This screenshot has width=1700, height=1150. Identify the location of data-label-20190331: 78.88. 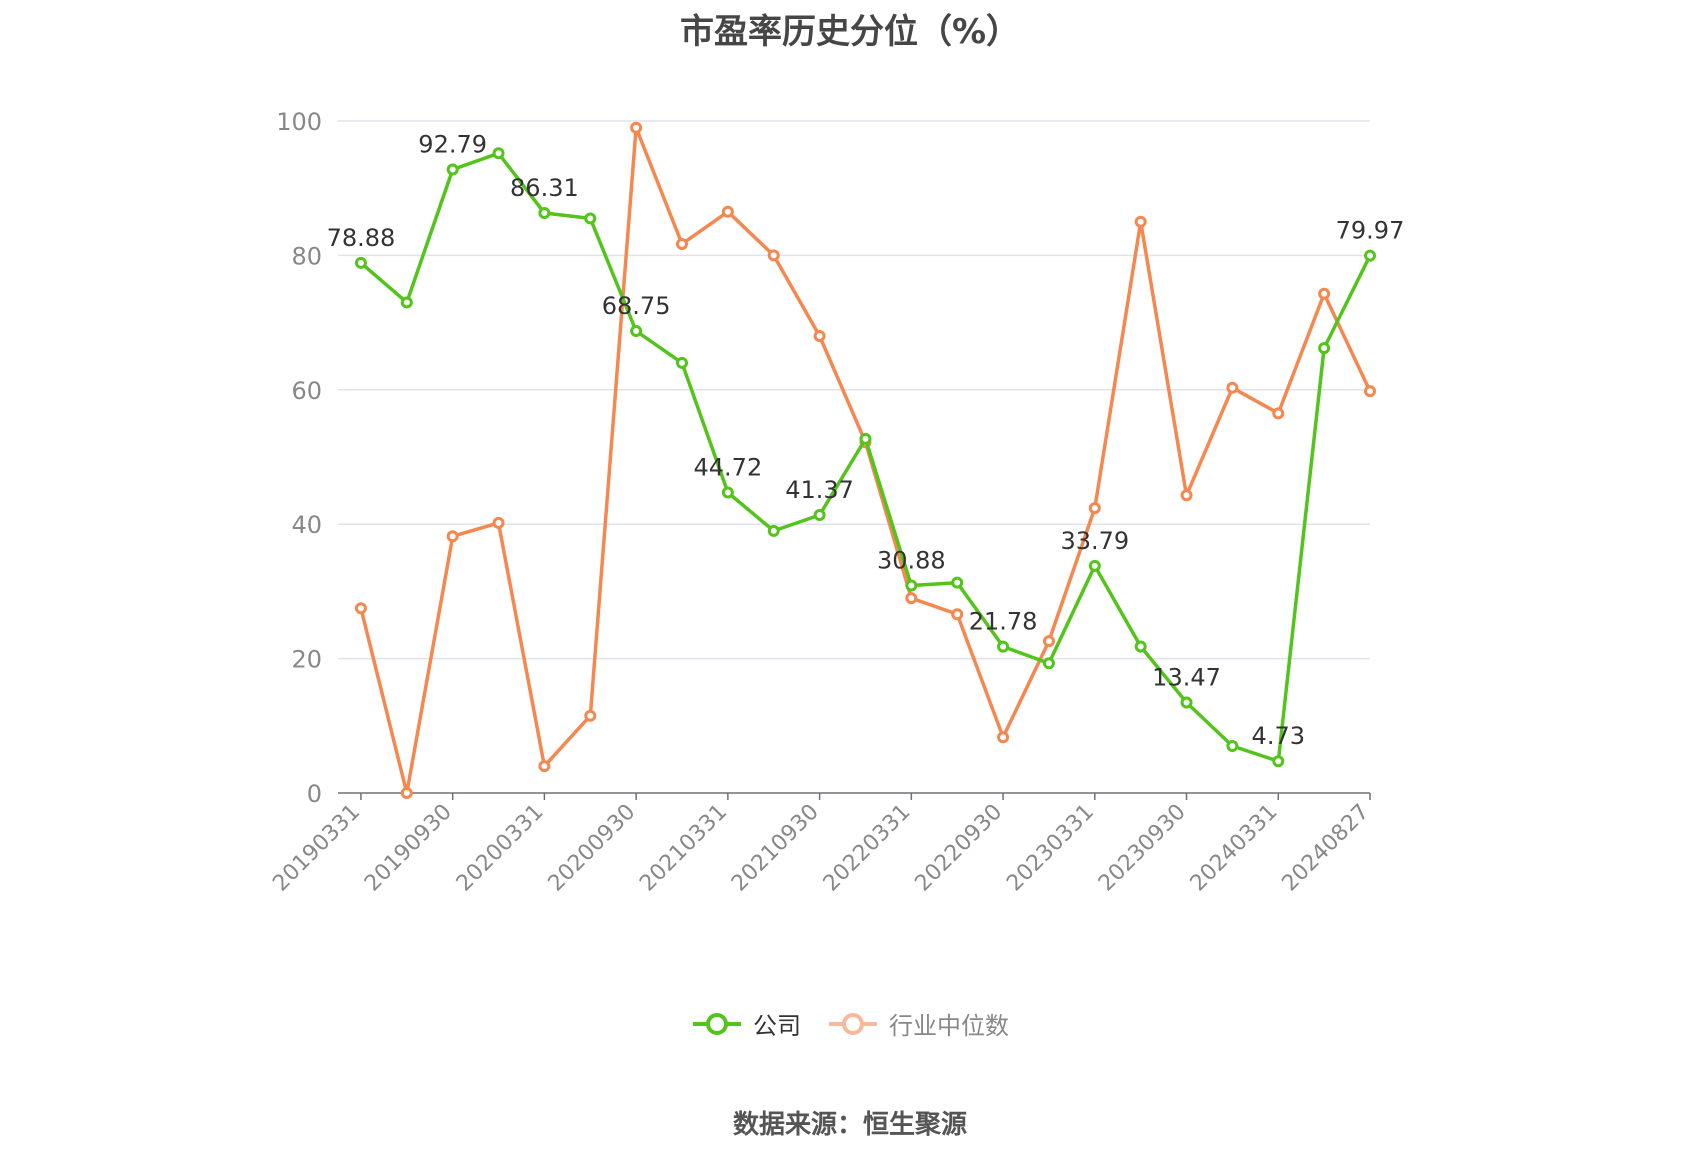
(361, 238).